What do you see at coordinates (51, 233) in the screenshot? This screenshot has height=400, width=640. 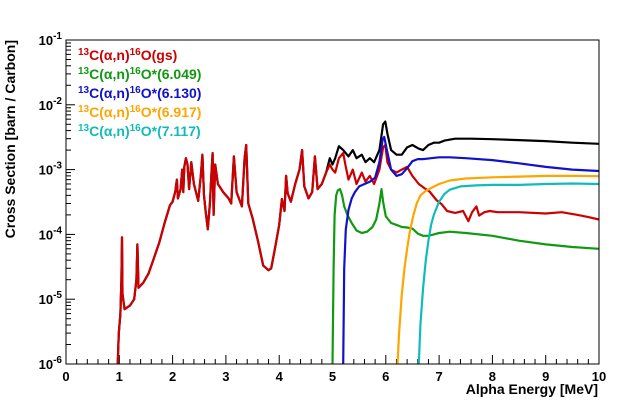 I see `y-tick-label: 10⁻⁴` at bounding box center [51, 233].